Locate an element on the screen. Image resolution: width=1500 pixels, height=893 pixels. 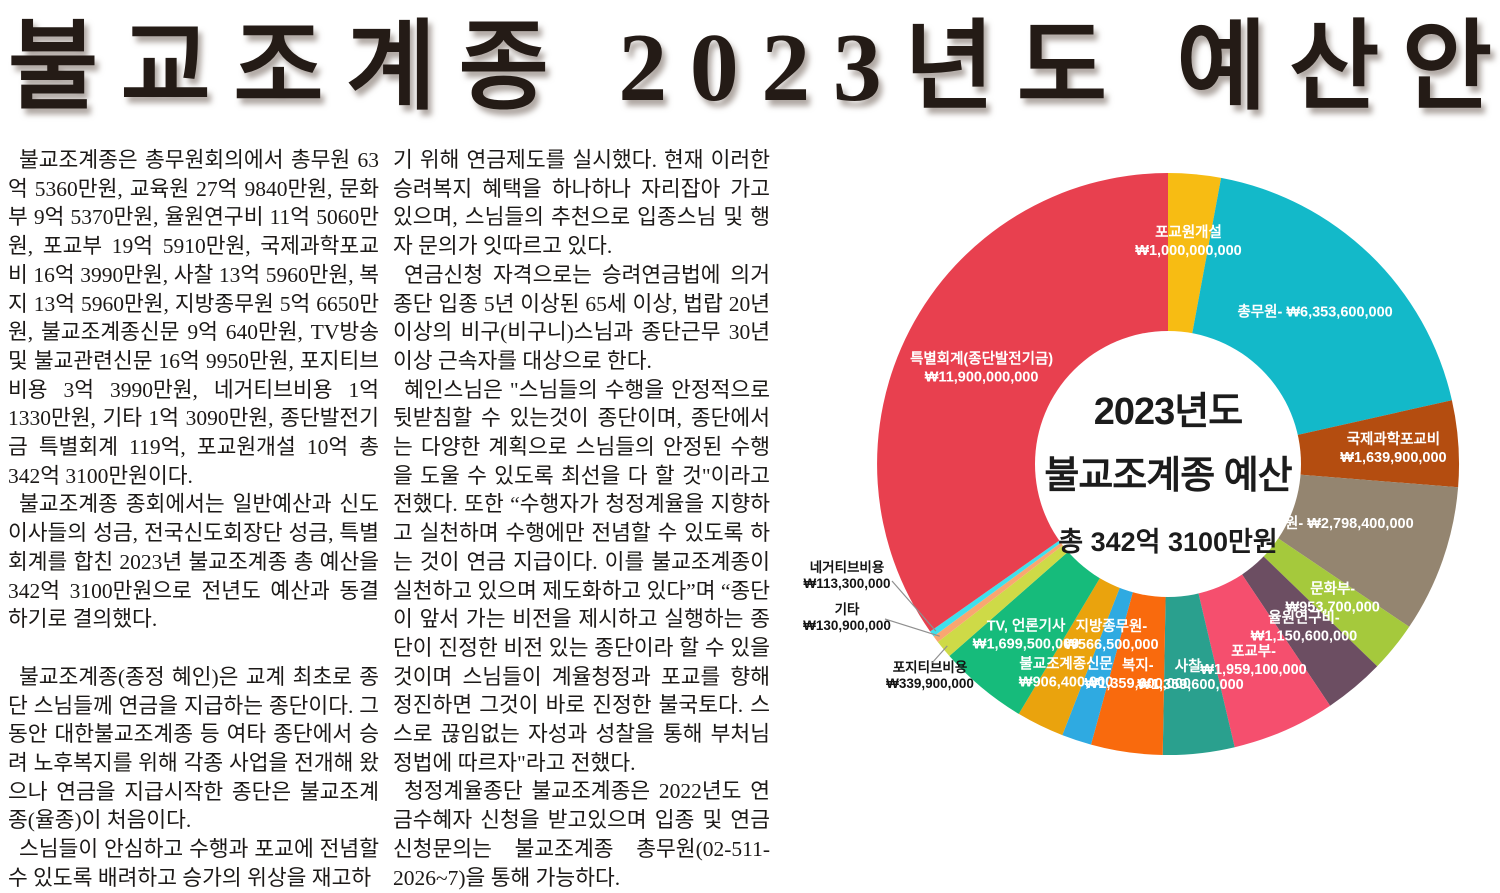
headline-char: 3 is located at coordinates (857, 68).